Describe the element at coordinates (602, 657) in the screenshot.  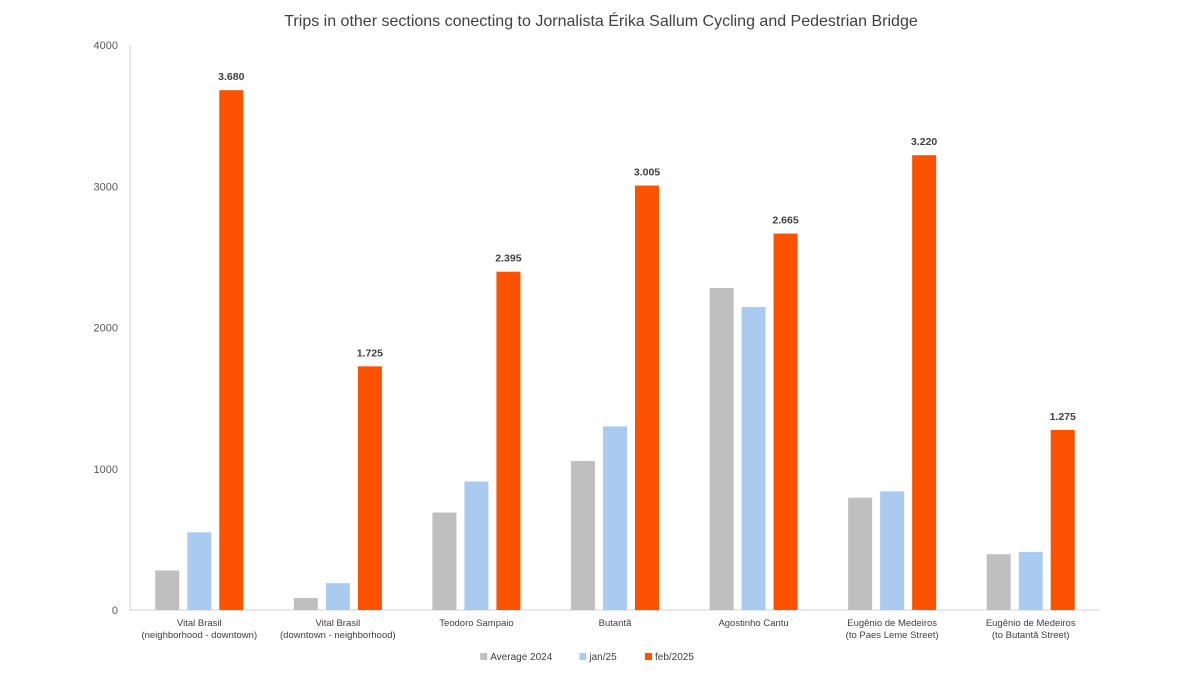
I see `legend-label: jan/25` at that location.